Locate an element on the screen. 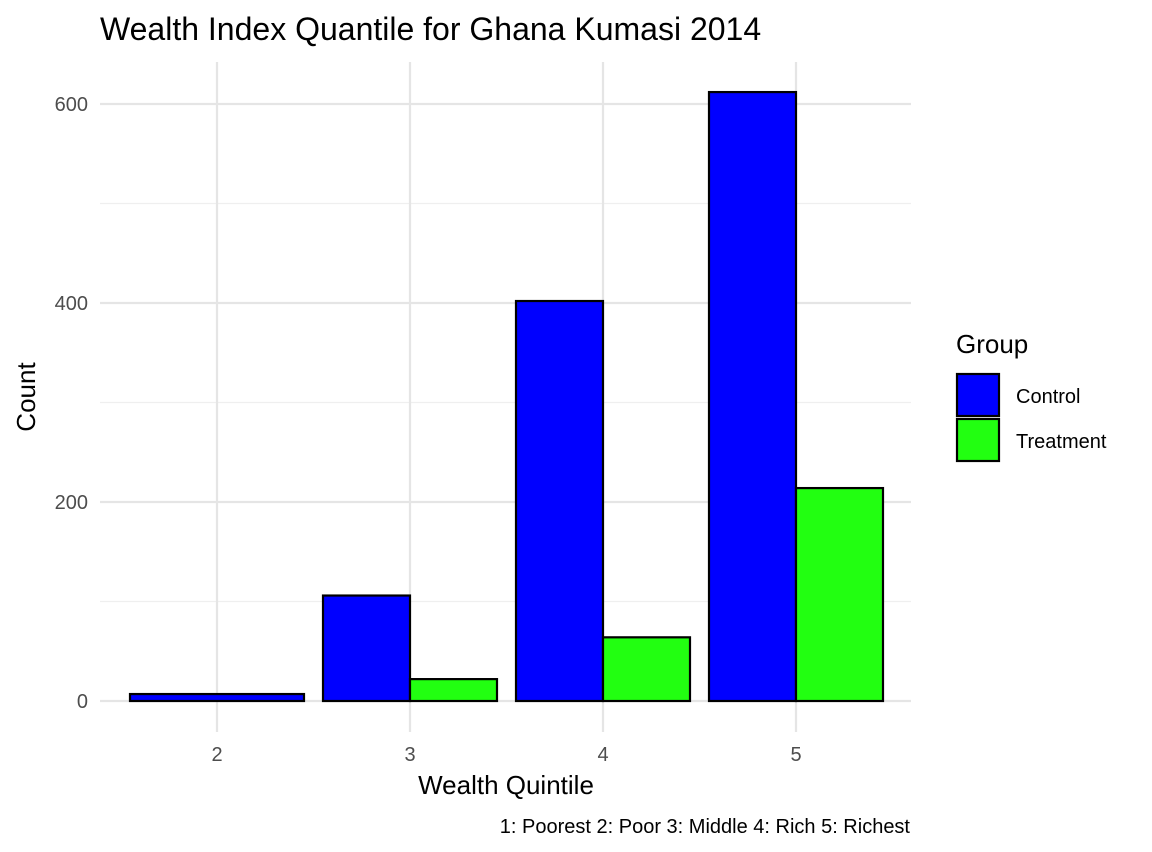 The height and width of the screenshot is (852, 1152). legend-label-control: Control is located at coordinates (1048, 397).